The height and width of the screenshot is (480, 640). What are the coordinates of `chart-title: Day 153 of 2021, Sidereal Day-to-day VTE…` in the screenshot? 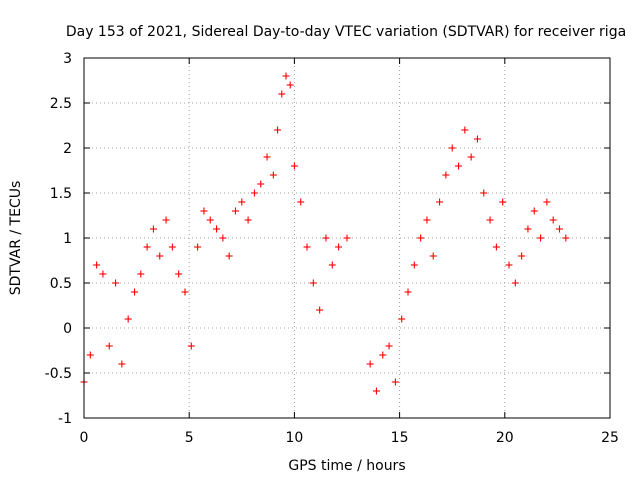 It's located at (346, 32).